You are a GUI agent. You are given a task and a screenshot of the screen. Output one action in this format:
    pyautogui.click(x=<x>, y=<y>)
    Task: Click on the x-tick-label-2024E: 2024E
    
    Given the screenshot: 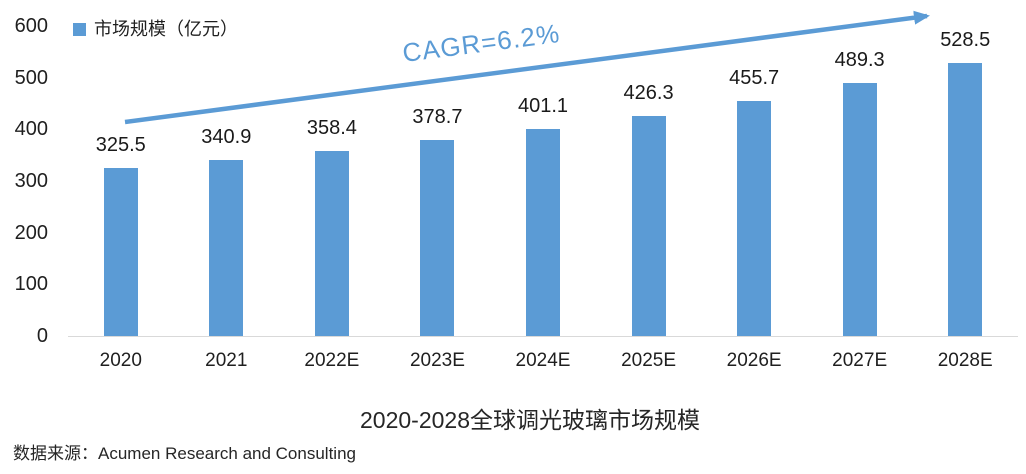 What is the action you would take?
    pyautogui.click(x=543, y=360)
    